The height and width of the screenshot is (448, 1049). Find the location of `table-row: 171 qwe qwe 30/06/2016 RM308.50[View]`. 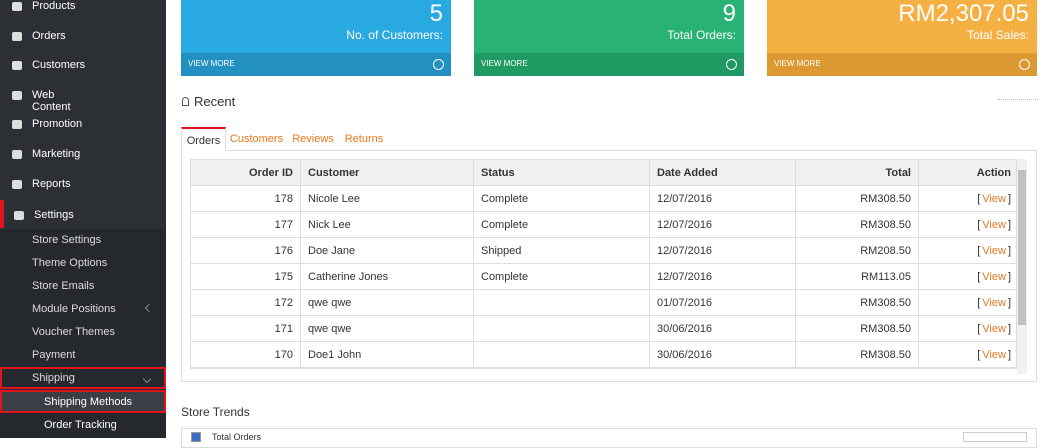

table-row: 171 qwe qwe 30/06/2016 RM308.50[View] is located at coordinates (603, 329).